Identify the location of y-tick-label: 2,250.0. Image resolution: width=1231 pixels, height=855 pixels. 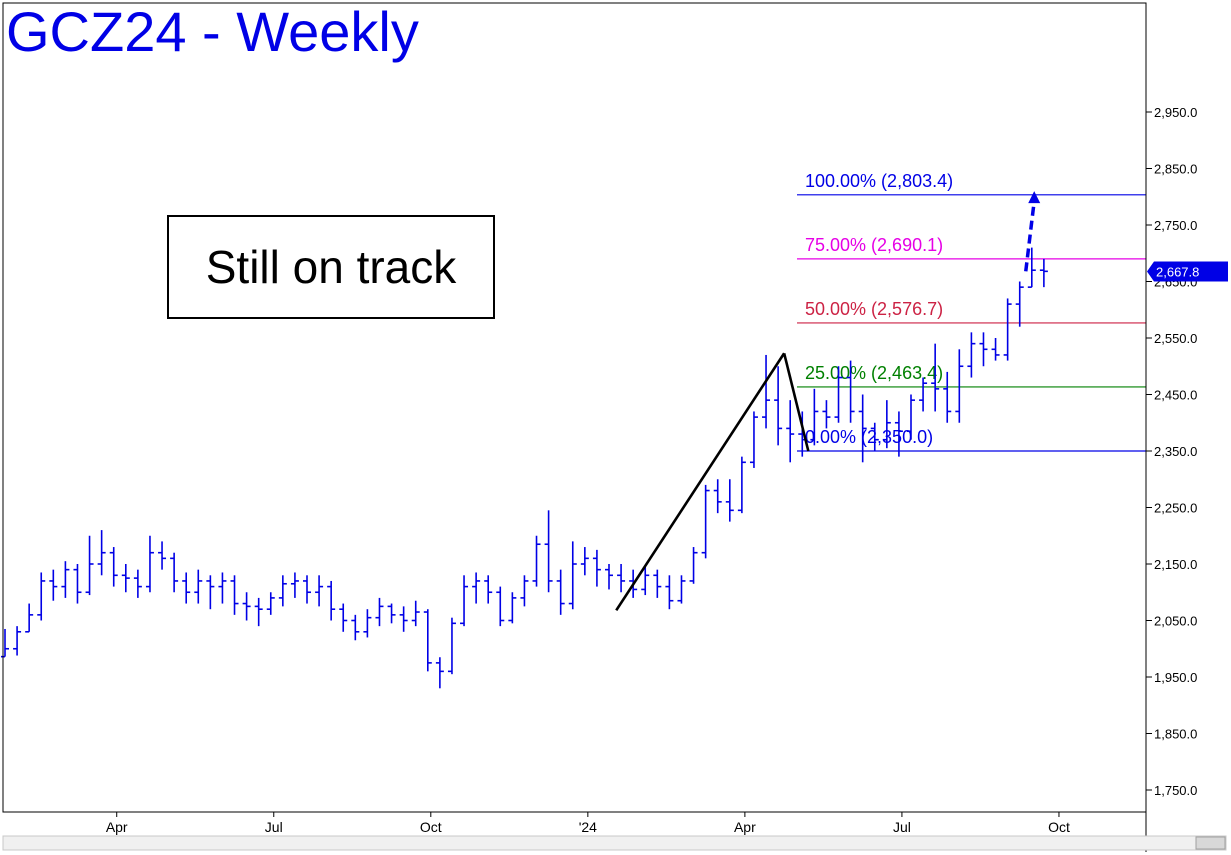
(1175, 508).